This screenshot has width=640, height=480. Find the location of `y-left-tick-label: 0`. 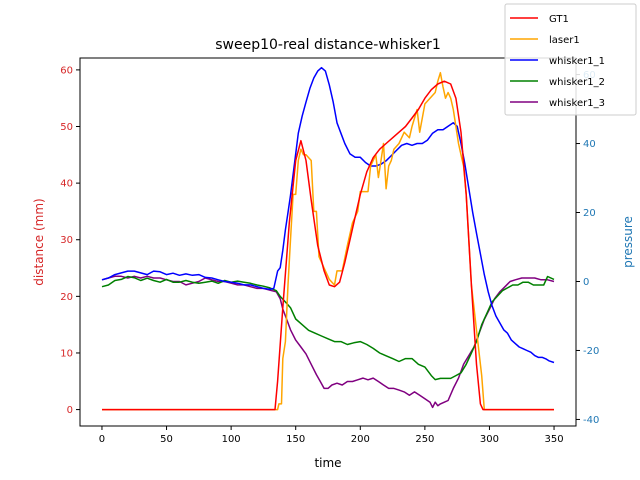

y-left-tick-label: 0 is located at coordinates (70, 410).